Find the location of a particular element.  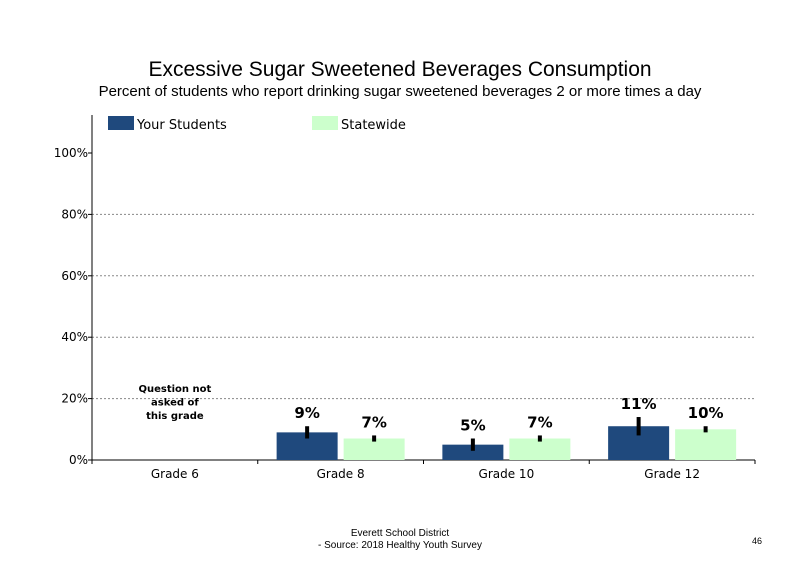

y-tick-label: 100% is located at coordinates (71, 153).